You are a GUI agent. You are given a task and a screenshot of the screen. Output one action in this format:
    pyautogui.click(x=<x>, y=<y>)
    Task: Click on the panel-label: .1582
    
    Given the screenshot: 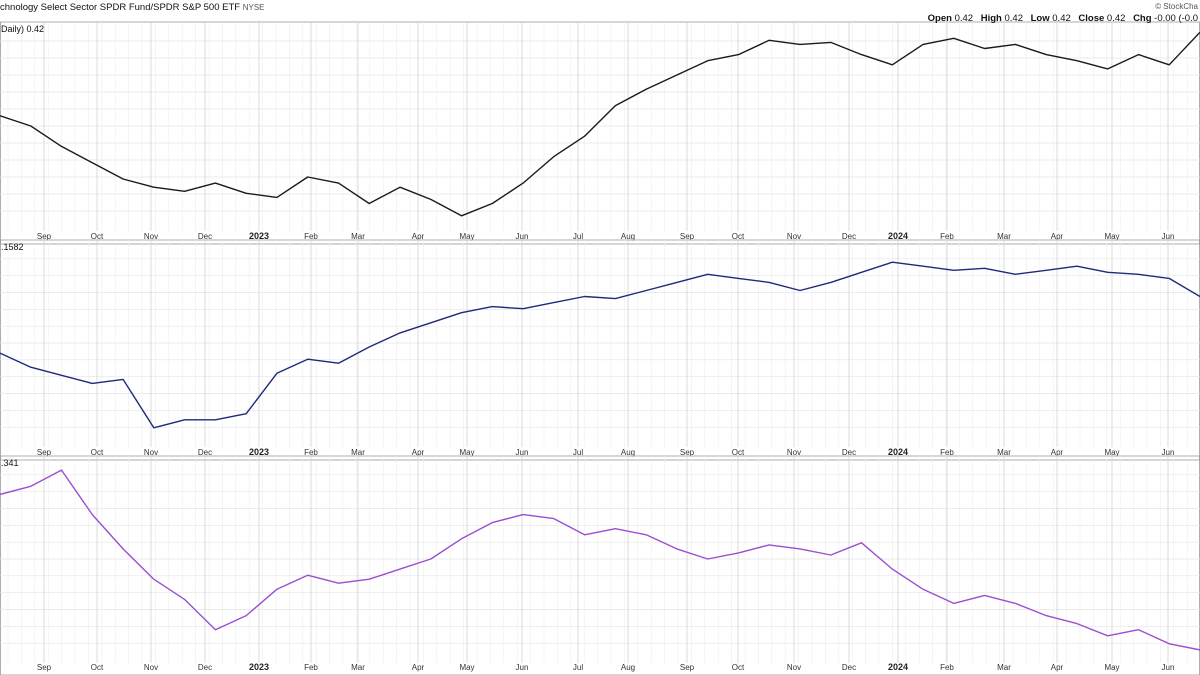 What is the action you would take?
    pyautogui.click(x=12, y=247)
    